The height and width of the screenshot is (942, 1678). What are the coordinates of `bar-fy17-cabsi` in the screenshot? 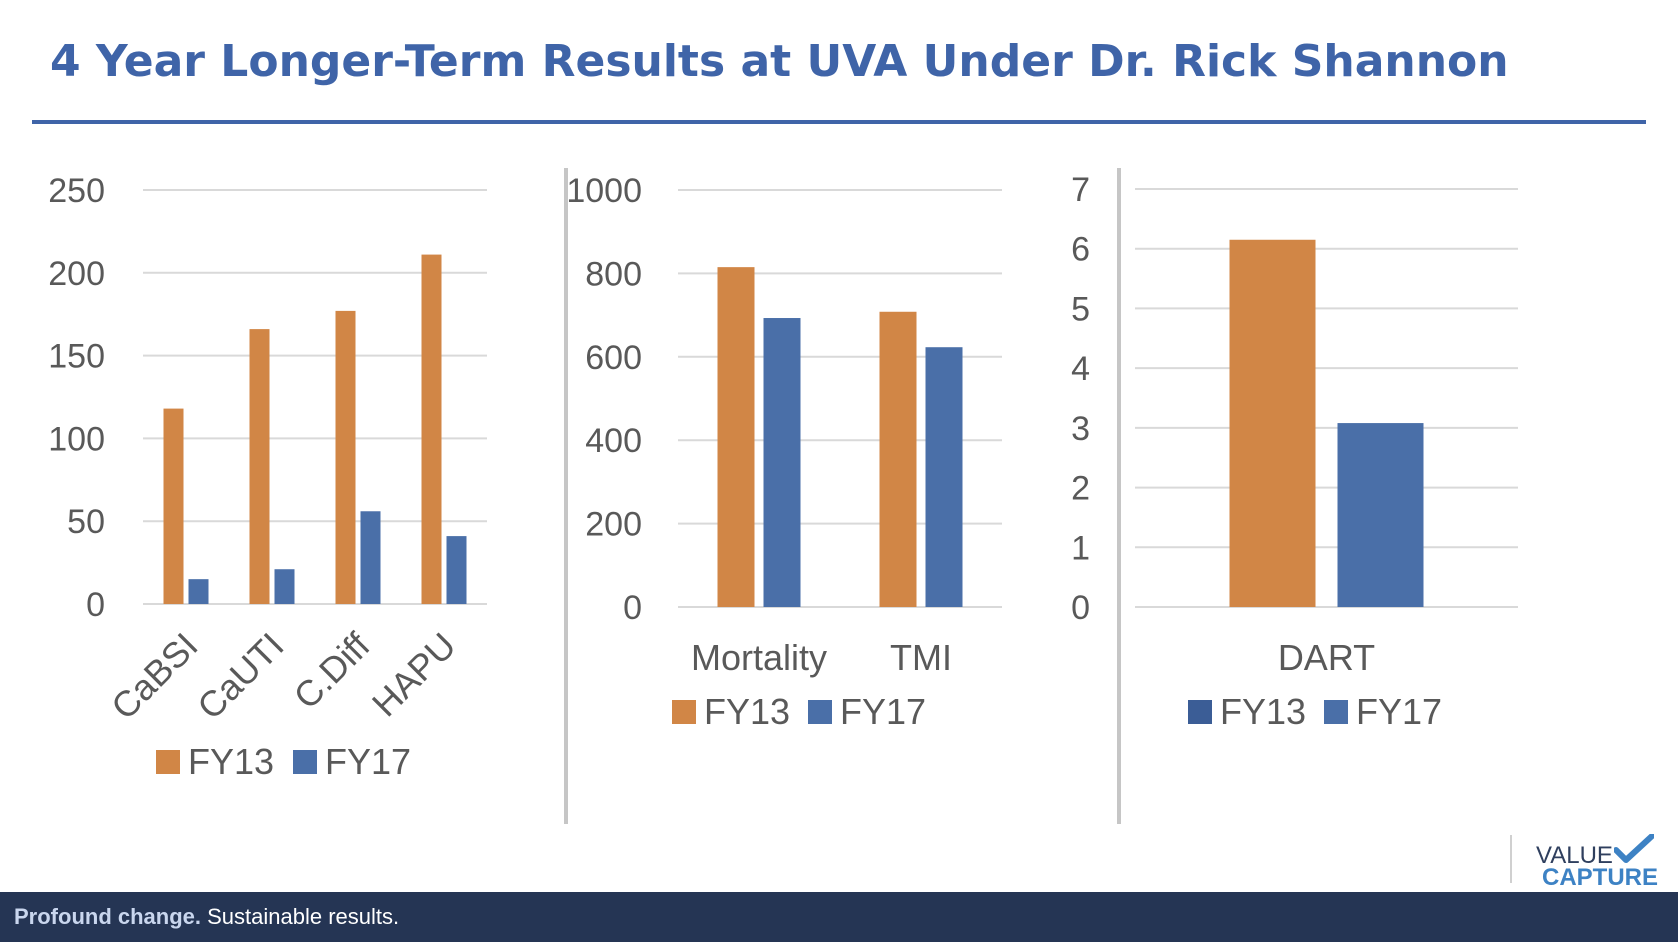 It's located at (198, 591).